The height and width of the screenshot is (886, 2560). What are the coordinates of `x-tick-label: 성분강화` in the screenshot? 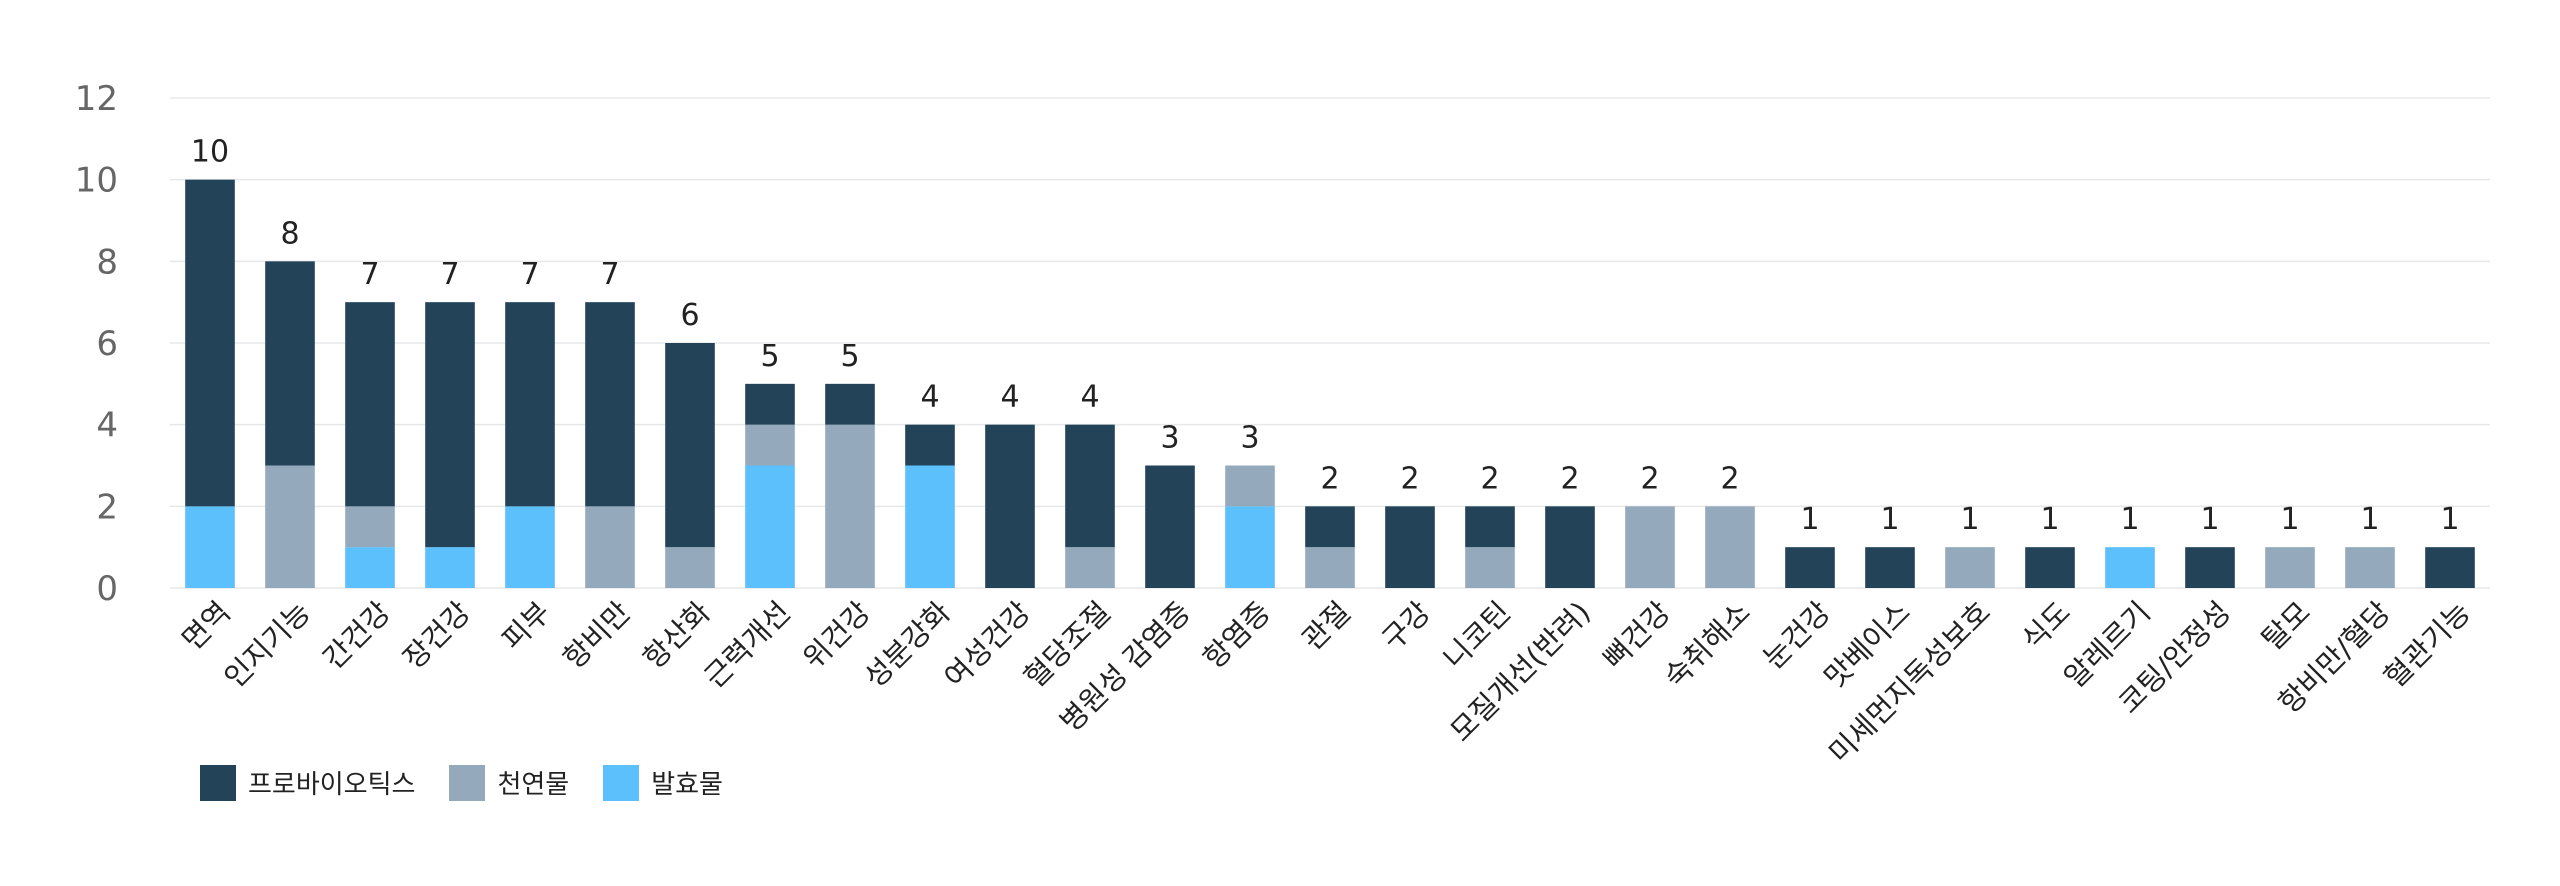 It's located at (907, 645).